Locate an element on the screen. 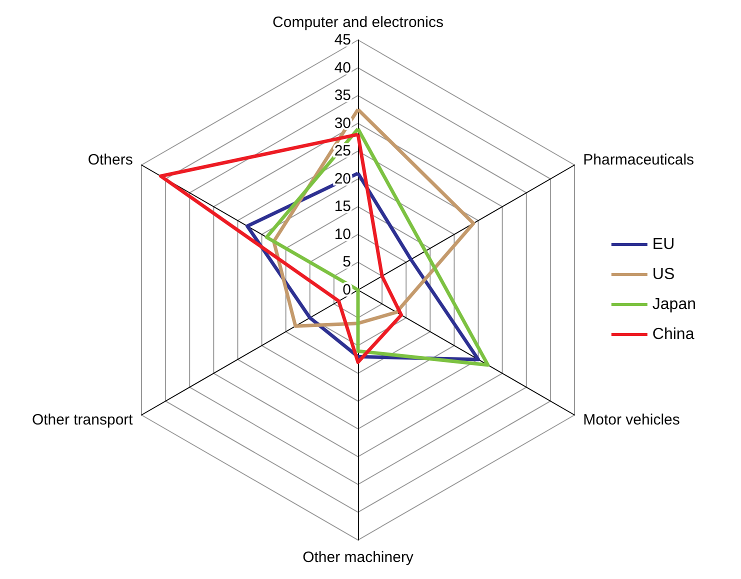  spoke-label: Others is located at coordinates (110, 160).